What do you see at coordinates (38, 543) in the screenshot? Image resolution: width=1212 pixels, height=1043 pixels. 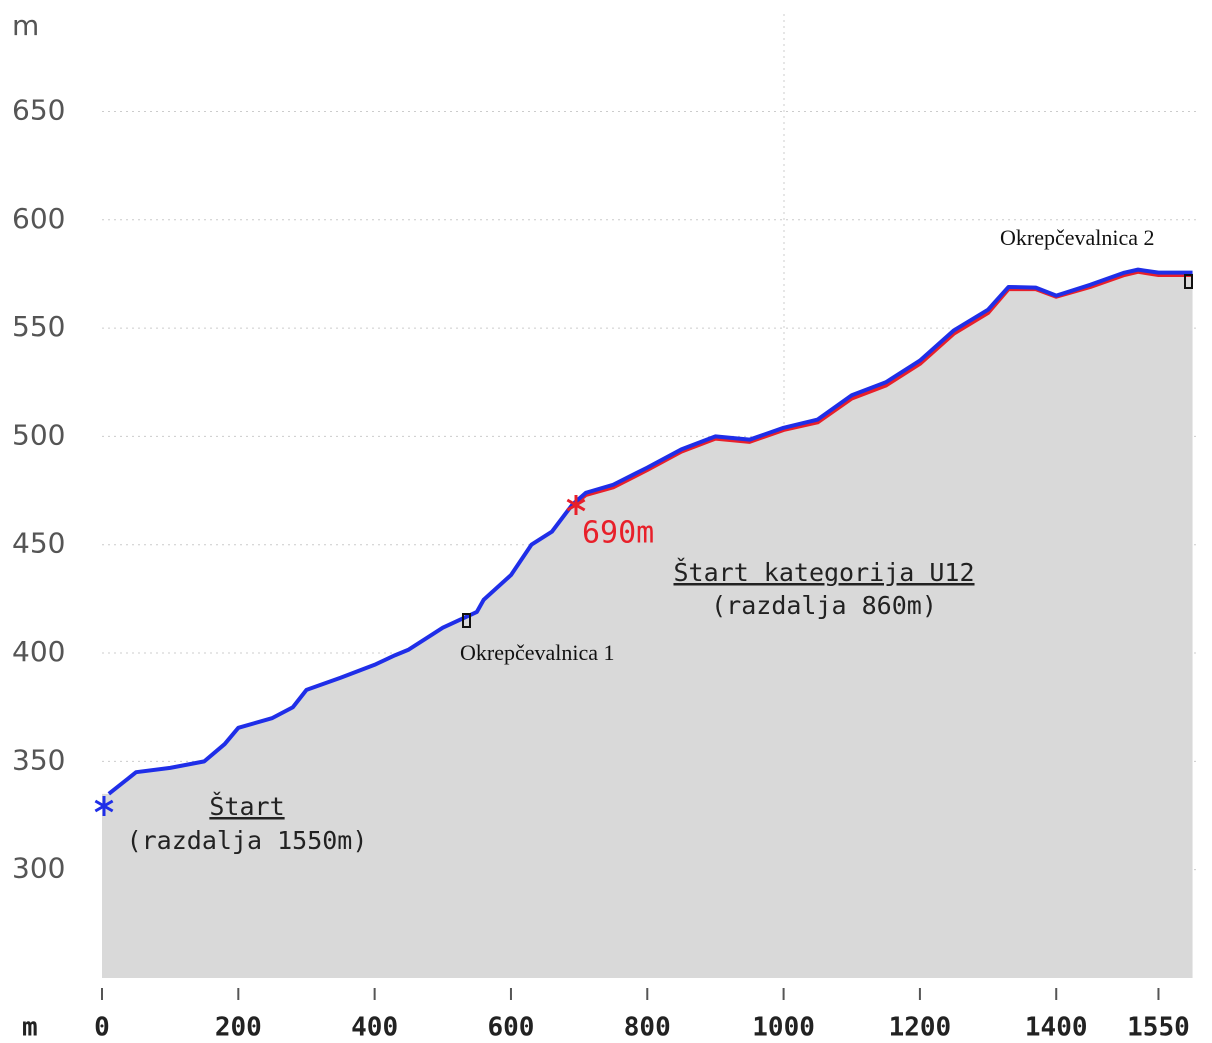 I see `y-tick-label: 450` at bounding box center [38, 543].